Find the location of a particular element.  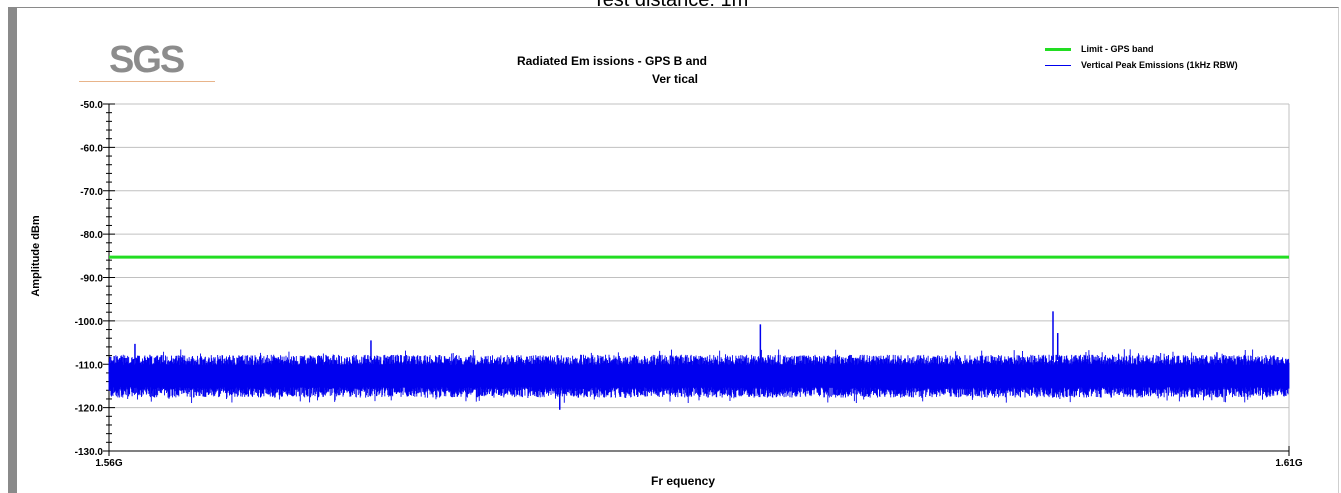

chart-subtitle: Ver tical is located at coordinates (675, 79).